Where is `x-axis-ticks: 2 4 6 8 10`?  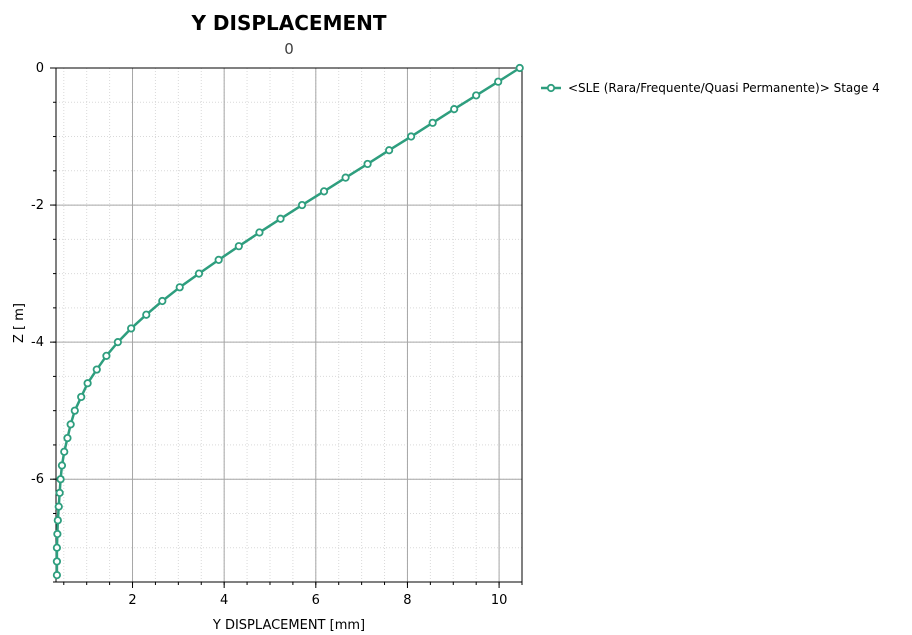 x-axis-ticks: 2 4 6 8 10 is located at coordinates (293, 595).